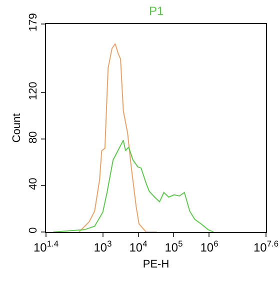 This screenshot has height=286, width=280. Describe the element at coordinates (34, 22) in the screenshot. I see `y-tick-label: 179` at that location.